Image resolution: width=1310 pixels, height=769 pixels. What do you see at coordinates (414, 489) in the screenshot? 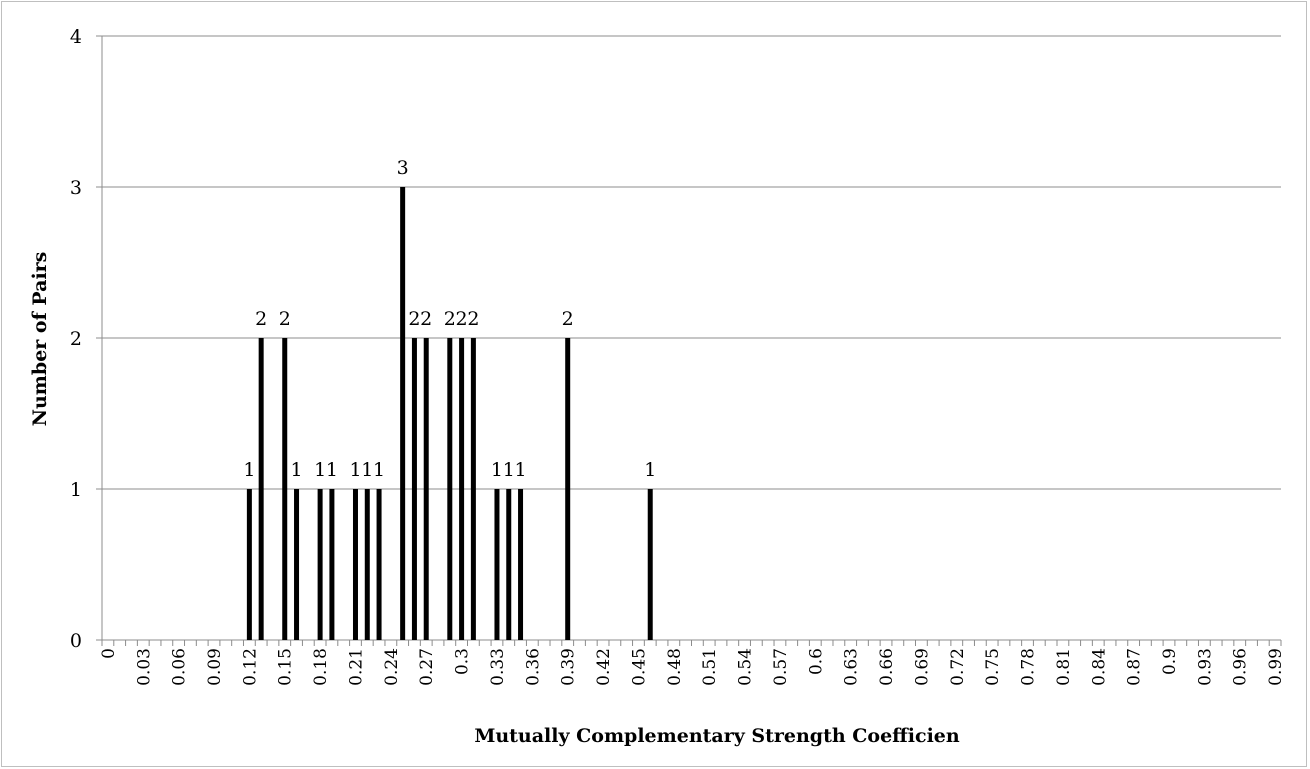
I see `bar-0.26` at bounding box center [414, 489].